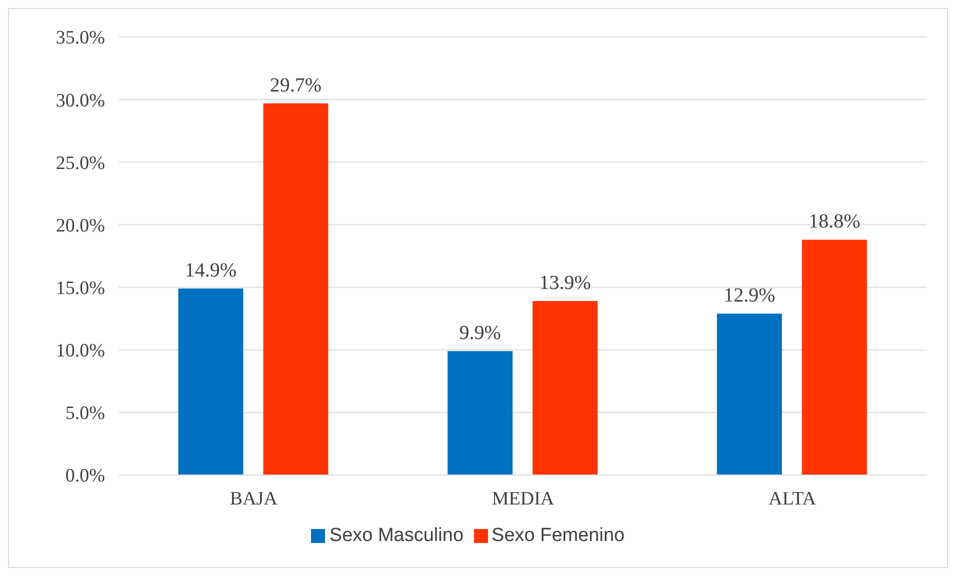 This screenshot has height=578, width=958. What do you see at coordinates (85, 476) in the screenshot?
I see `y-tick-label: 0.0%` at bounding box center [85, 476].